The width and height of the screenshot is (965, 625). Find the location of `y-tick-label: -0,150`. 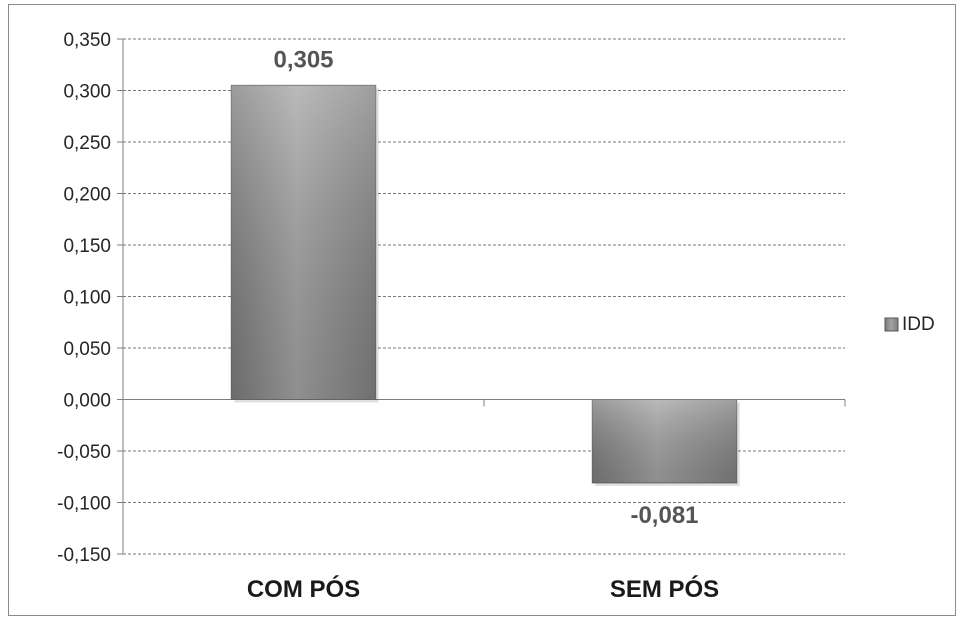

y-tick-label: -0,150 is located at coordinates (84, 555).